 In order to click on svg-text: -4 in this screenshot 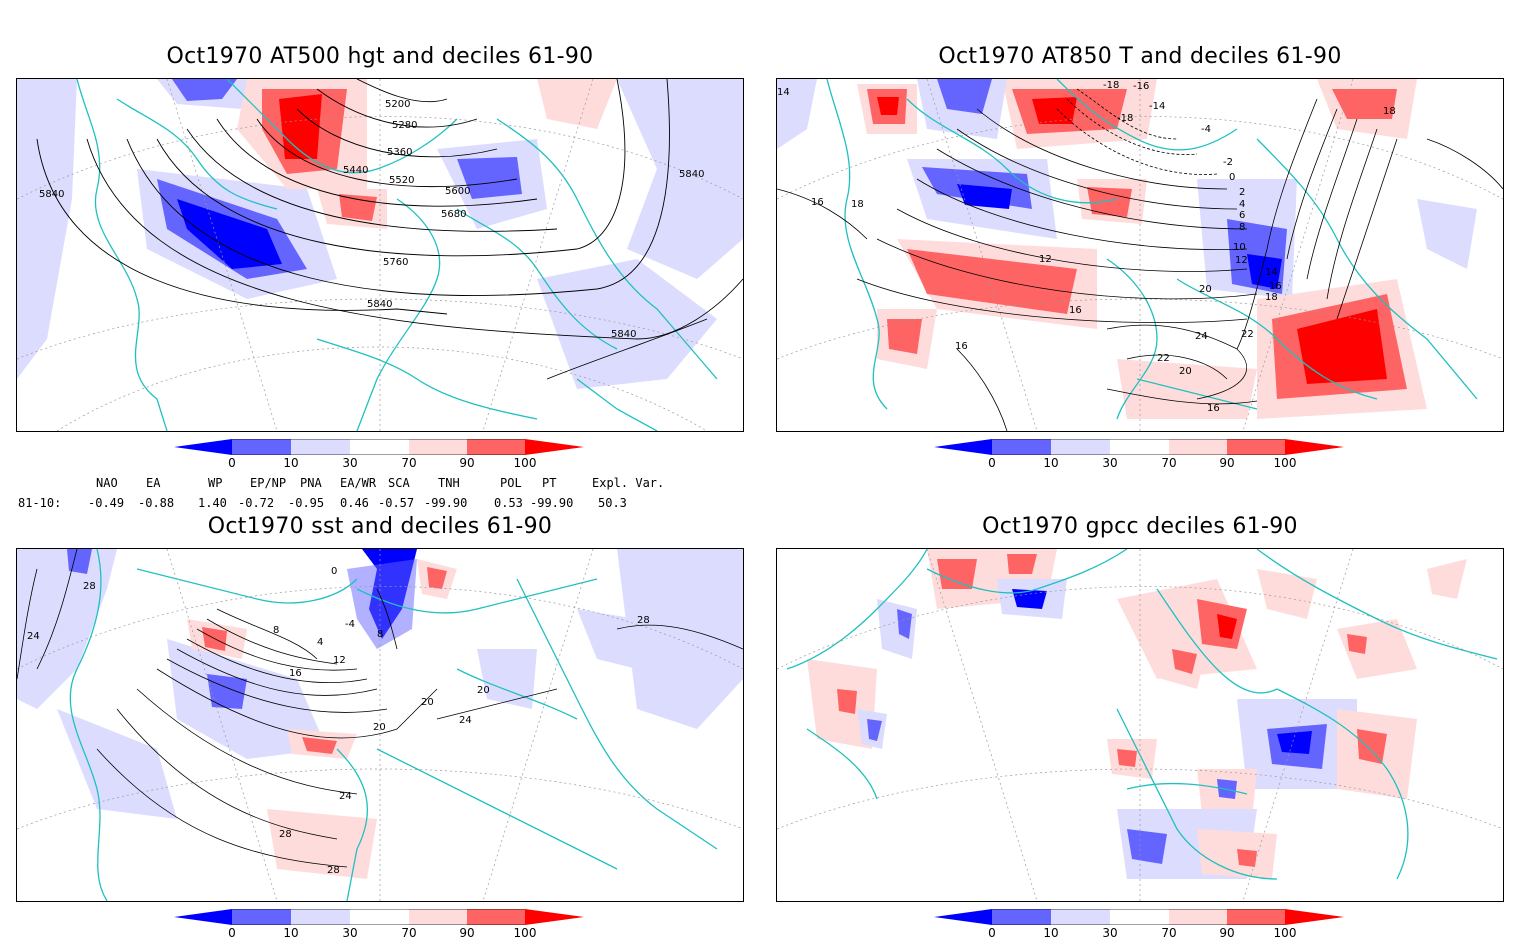, I will do `click(1206, 129)`.